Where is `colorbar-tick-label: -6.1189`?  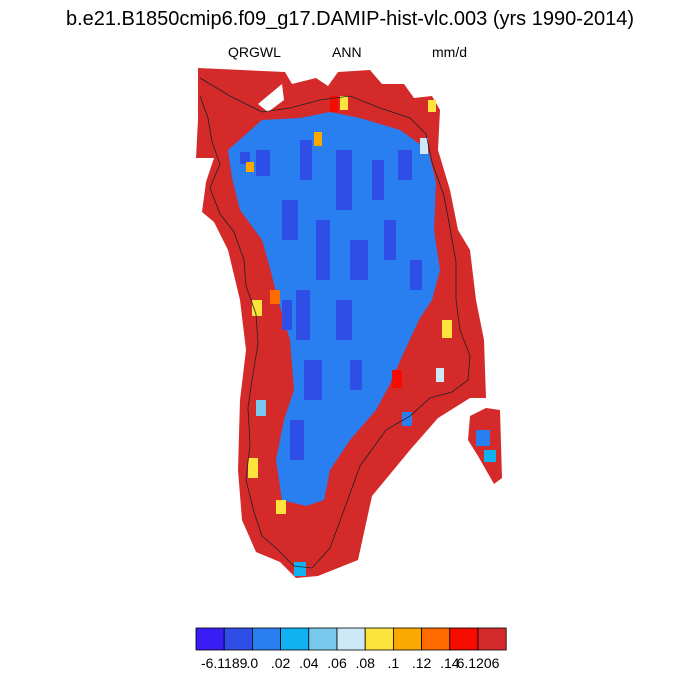
colorbar-tick-label: -6.1189 is located at coordinates (224, 663).